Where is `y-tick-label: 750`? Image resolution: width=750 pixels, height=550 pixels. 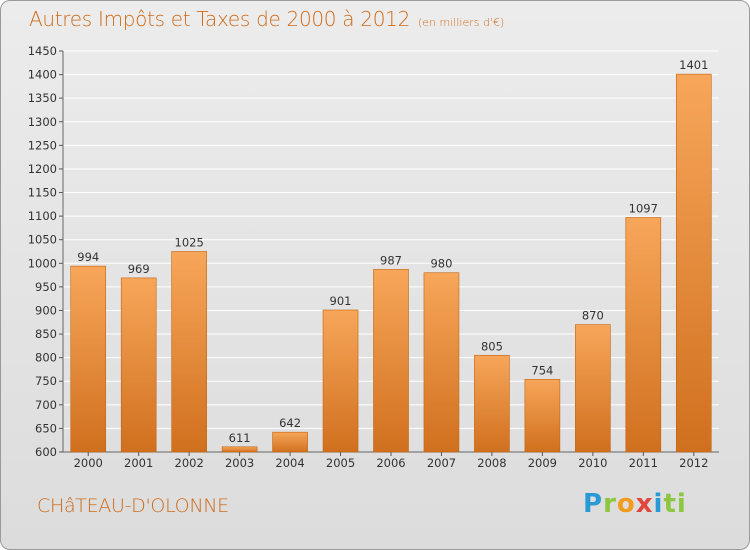 y-tick-label: 750 is located at coordinates (46, 381).